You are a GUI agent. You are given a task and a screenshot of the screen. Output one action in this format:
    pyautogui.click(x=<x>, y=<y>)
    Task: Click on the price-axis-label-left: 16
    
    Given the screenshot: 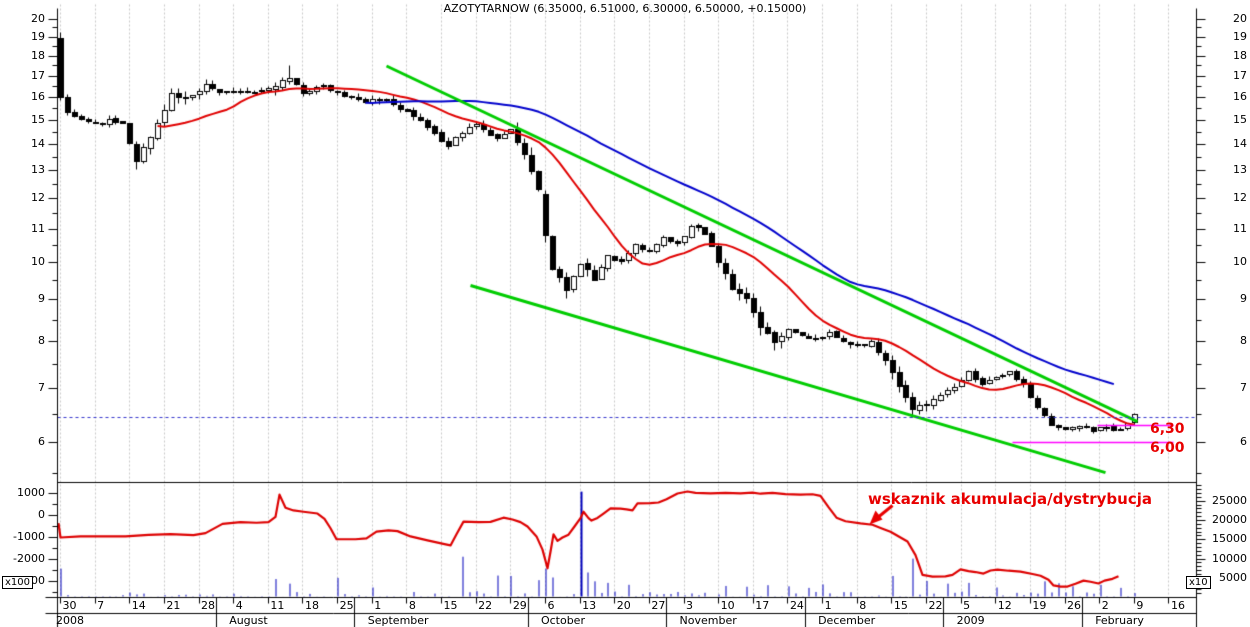 What is the action you would take?
    pyautogui.click(x=38, y=97)
    